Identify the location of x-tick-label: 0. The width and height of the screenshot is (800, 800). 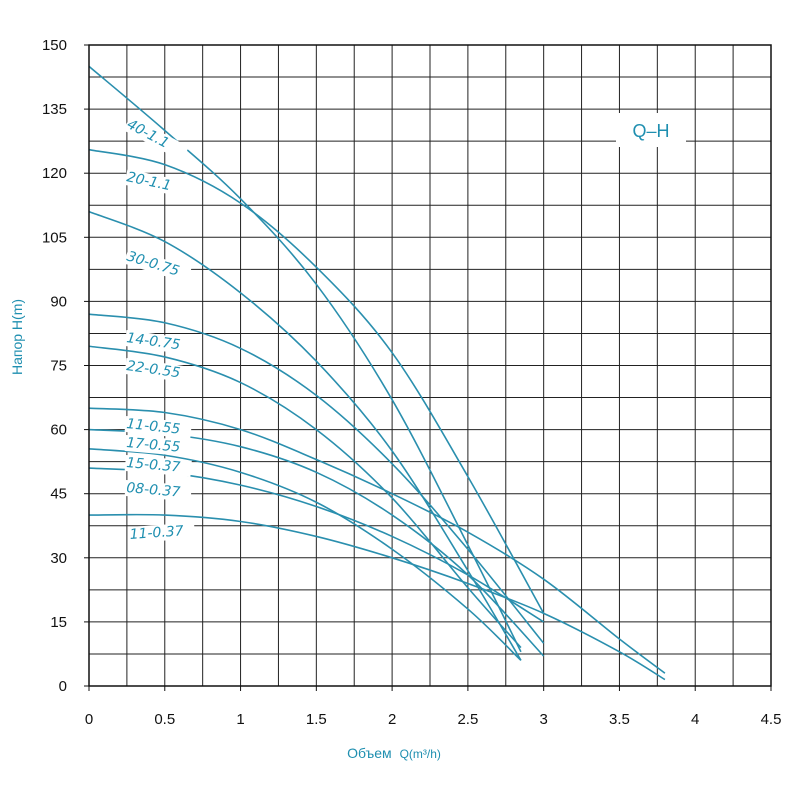
(89, 719).